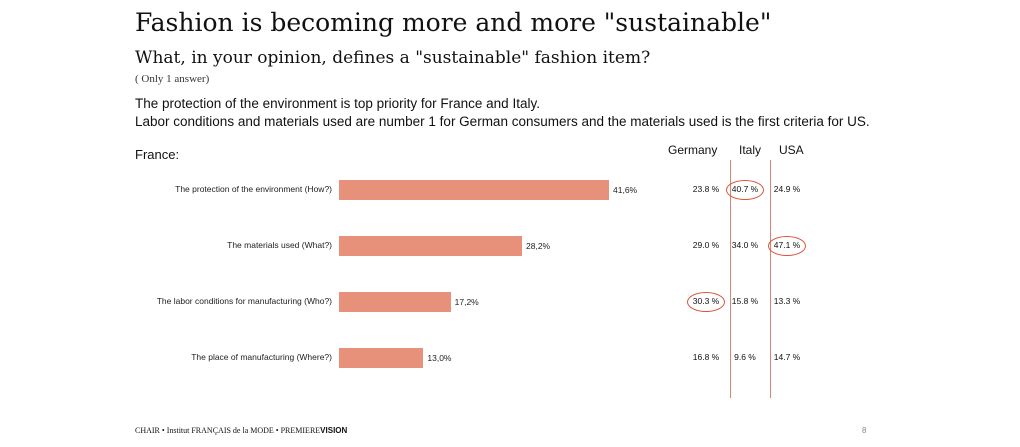 The image size is (1020, 447). Describe the element at coordinates (745, 301) in the screenshot. I see `country-value: 15.8 %` at that location.